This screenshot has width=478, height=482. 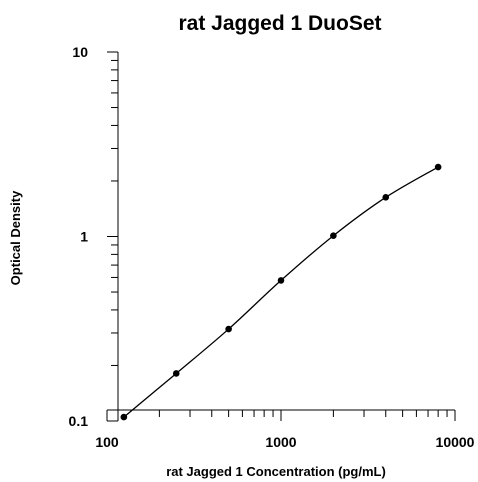 What do you see at coordinates (15, 237) in the screenshot?
I see `y-axis-label: Optical Density` at bounding box center [15, 237].